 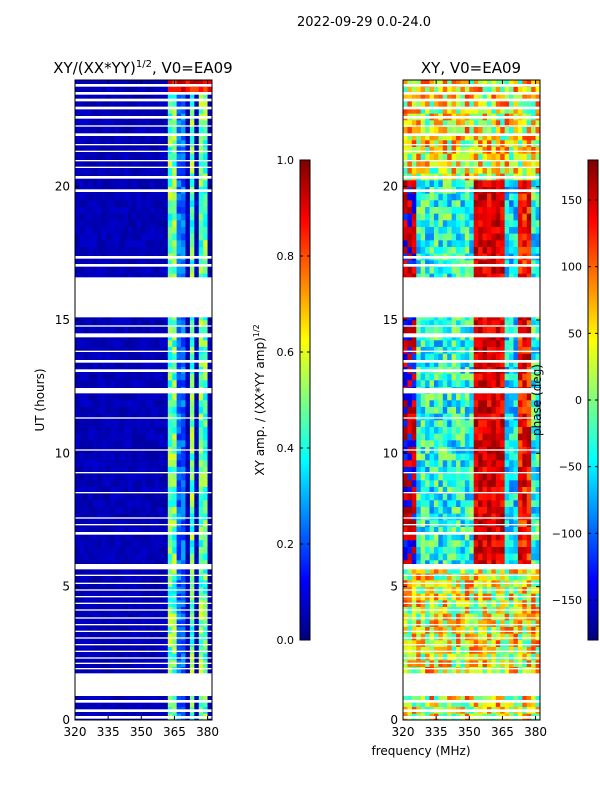 What do you see at coordinates (286, 352) in the screenshot?
I see `colorbar-tick-label: 0.6` at bounding box center [286, 352].